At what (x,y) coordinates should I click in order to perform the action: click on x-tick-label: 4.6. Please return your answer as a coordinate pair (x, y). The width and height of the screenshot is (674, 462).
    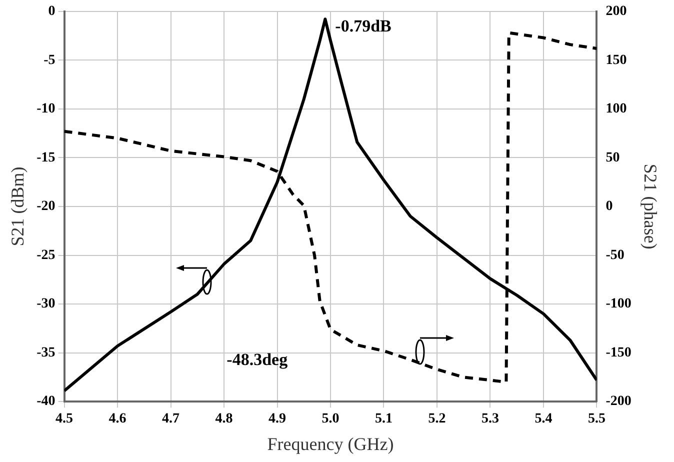
    Looking at the image, I should click on (117, 419).